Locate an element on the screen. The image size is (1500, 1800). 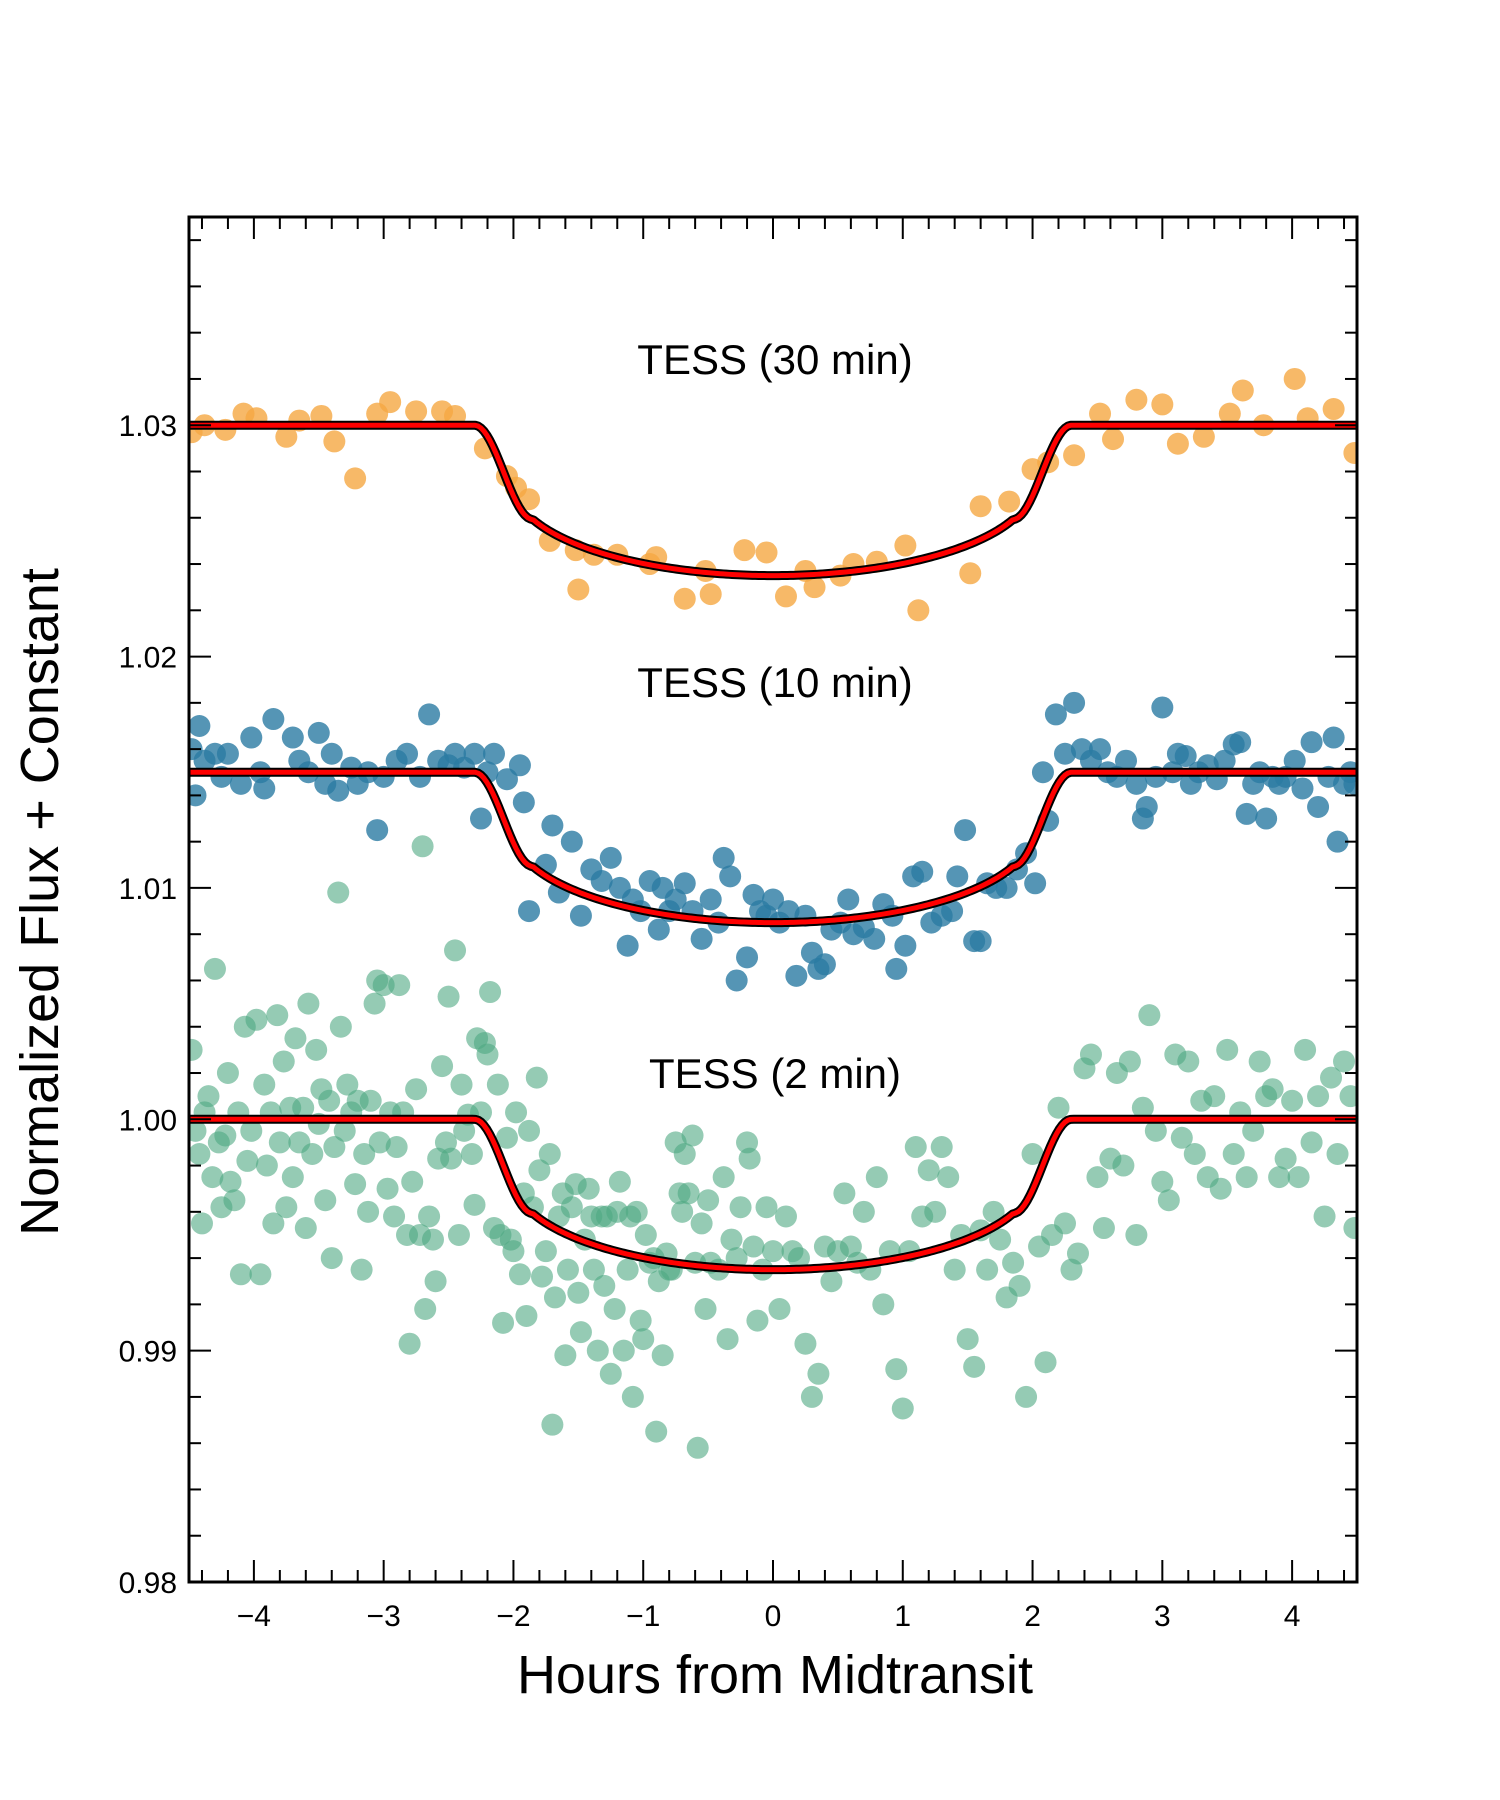
series-label: TESS (2 min) is located at coordinates (775, 1073).